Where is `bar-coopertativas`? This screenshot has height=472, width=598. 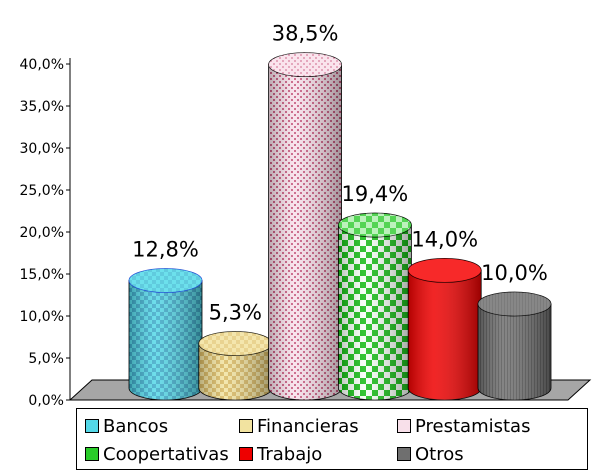
bar-coopertativas is located at coordinates (374, 306).